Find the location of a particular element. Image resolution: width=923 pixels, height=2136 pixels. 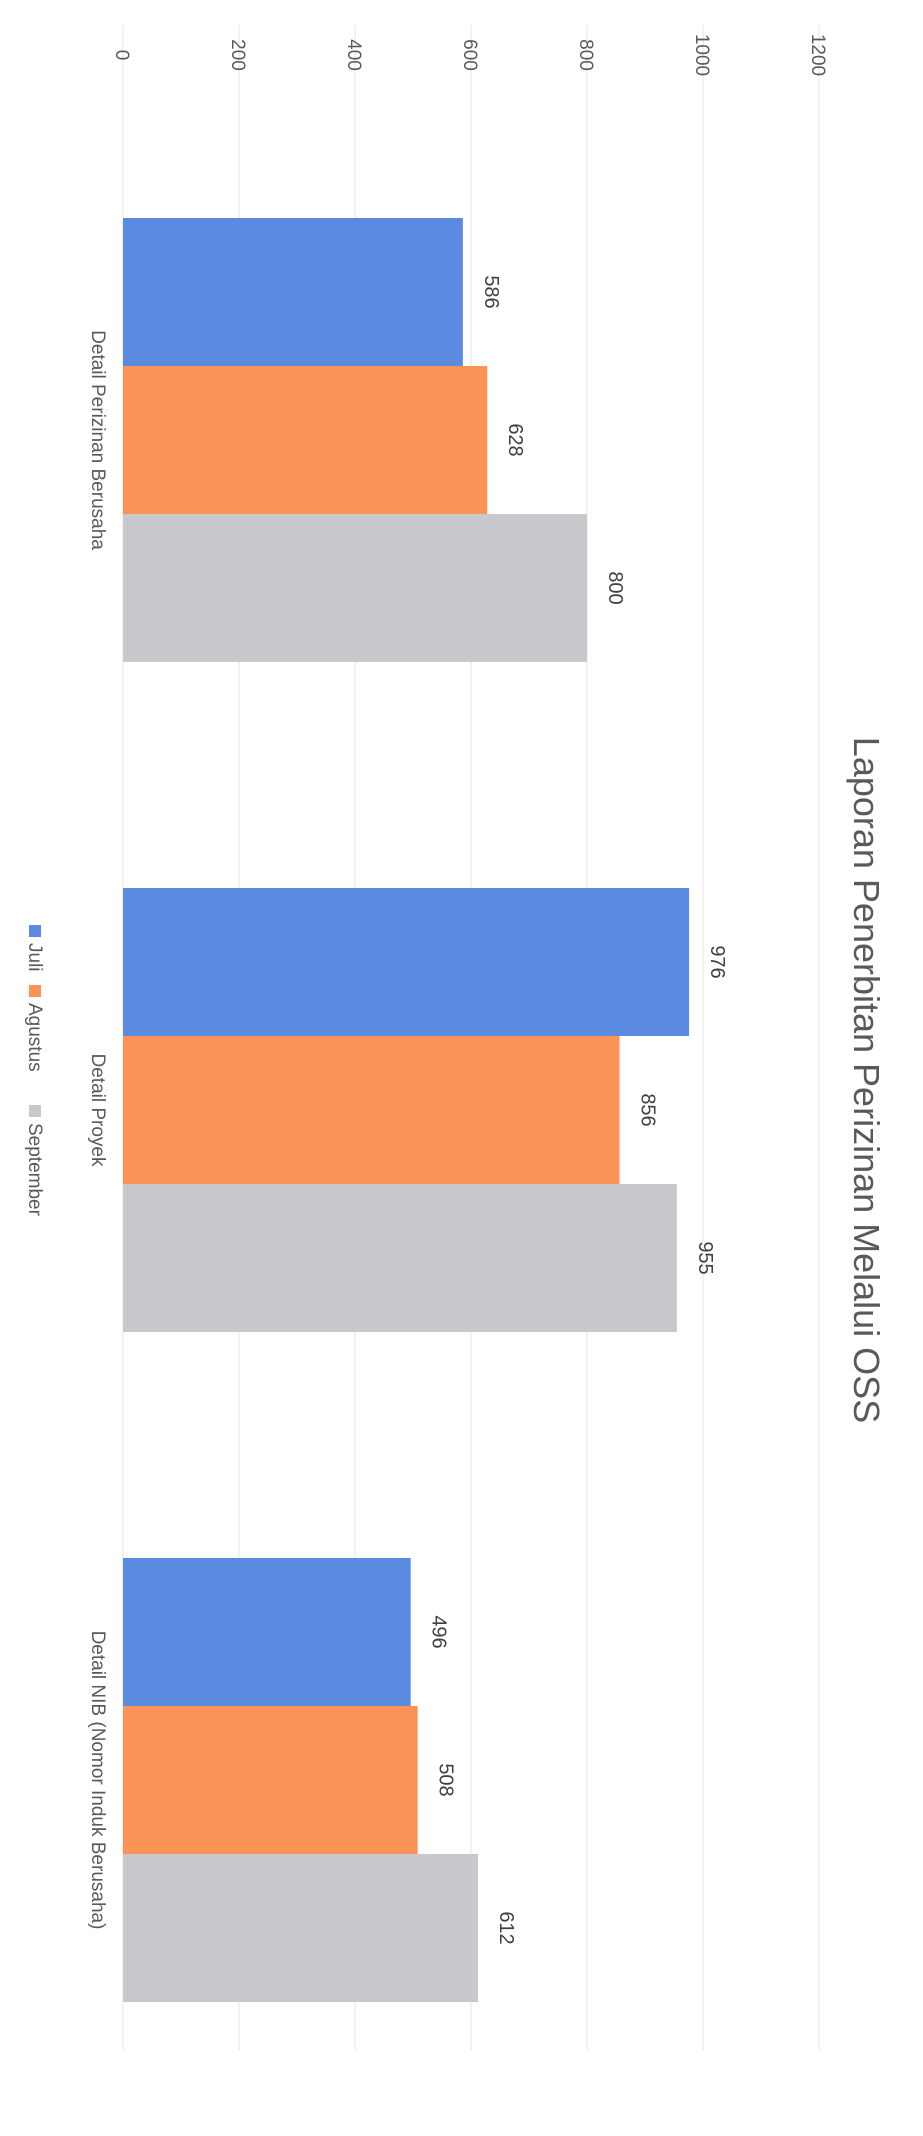

tick-label: 1200 is located at coordinates (817, 55).